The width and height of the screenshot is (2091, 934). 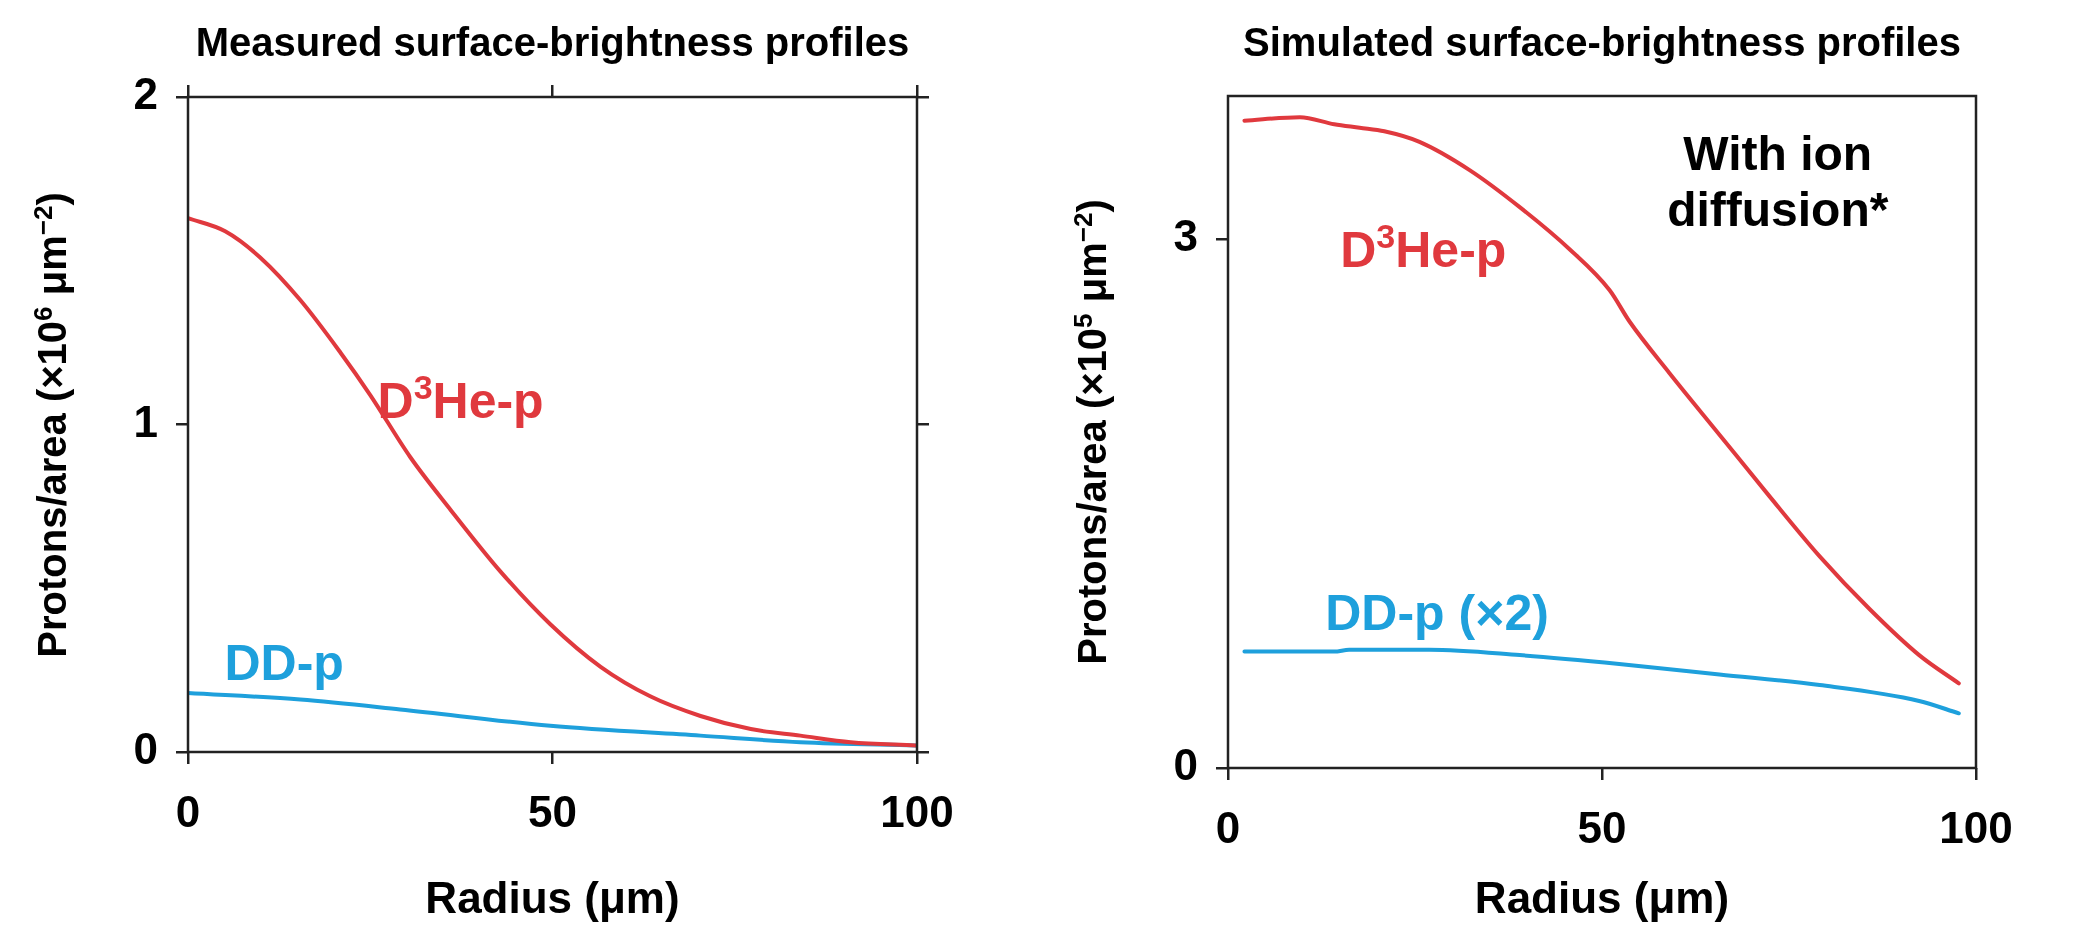 I want to click on series-label: DD-p, so click(x=284, y=662).